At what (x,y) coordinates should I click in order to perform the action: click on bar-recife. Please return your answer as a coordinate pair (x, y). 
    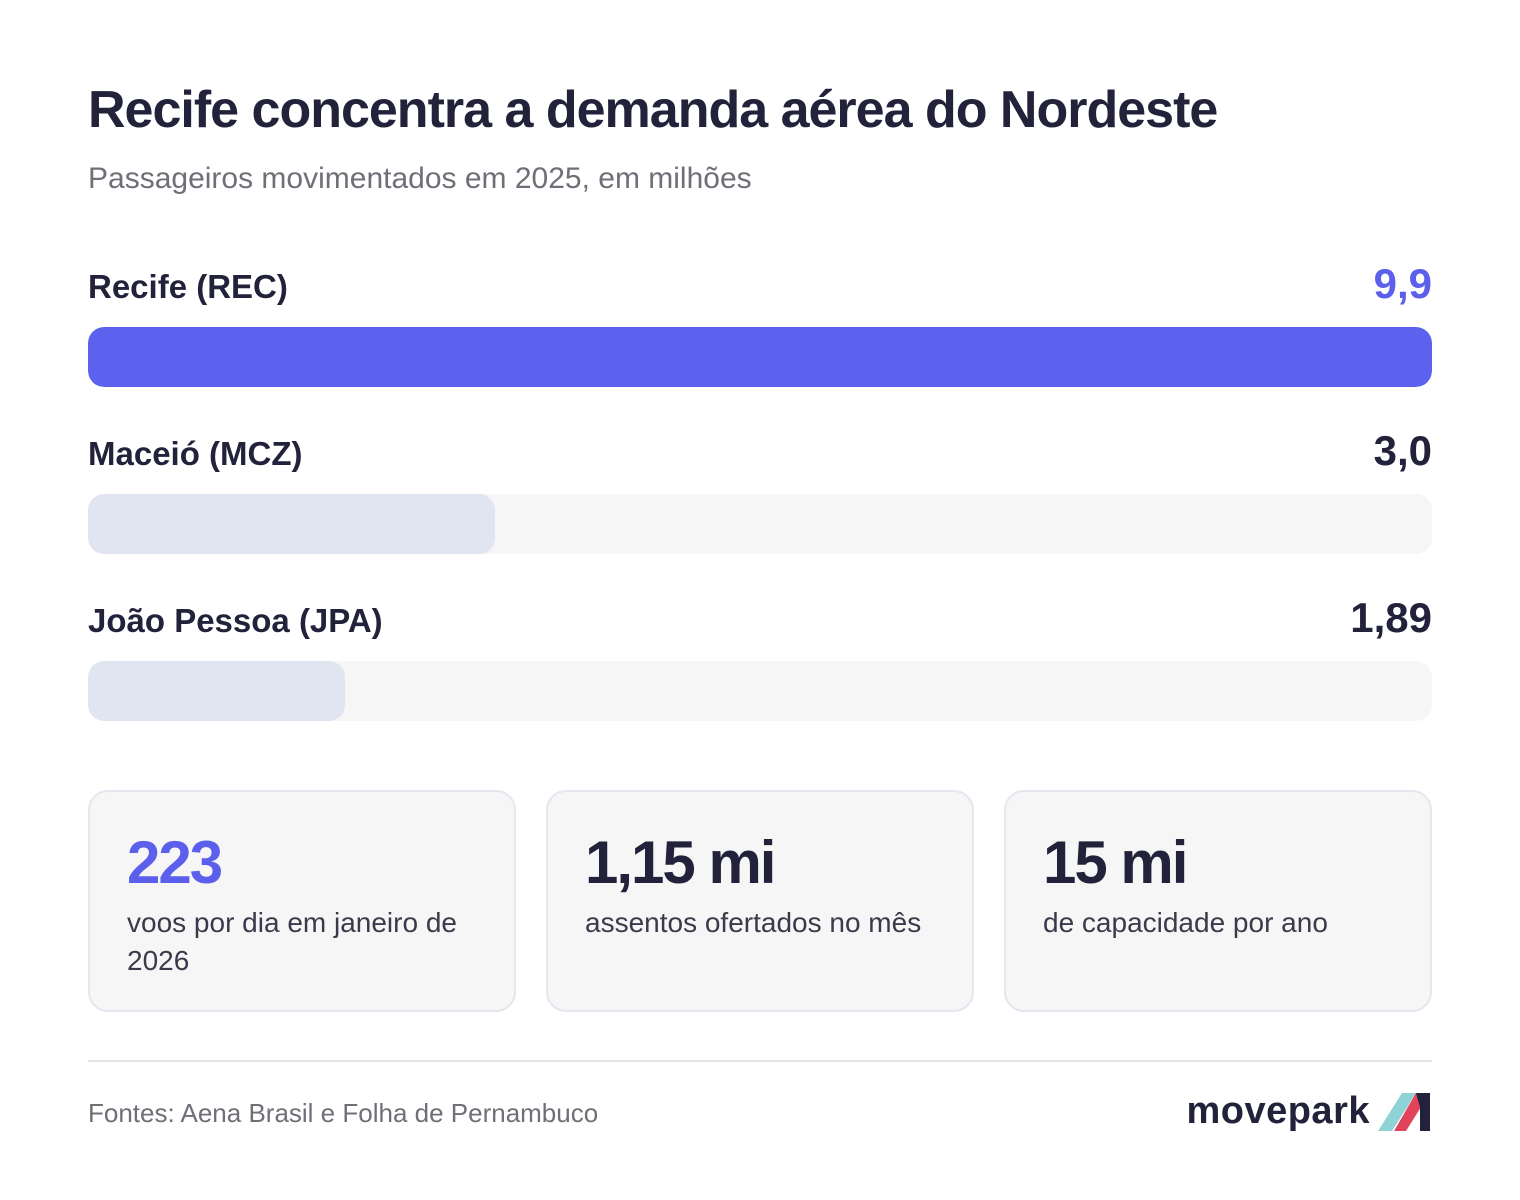
    Looking at the image, I should click on (760, 357).